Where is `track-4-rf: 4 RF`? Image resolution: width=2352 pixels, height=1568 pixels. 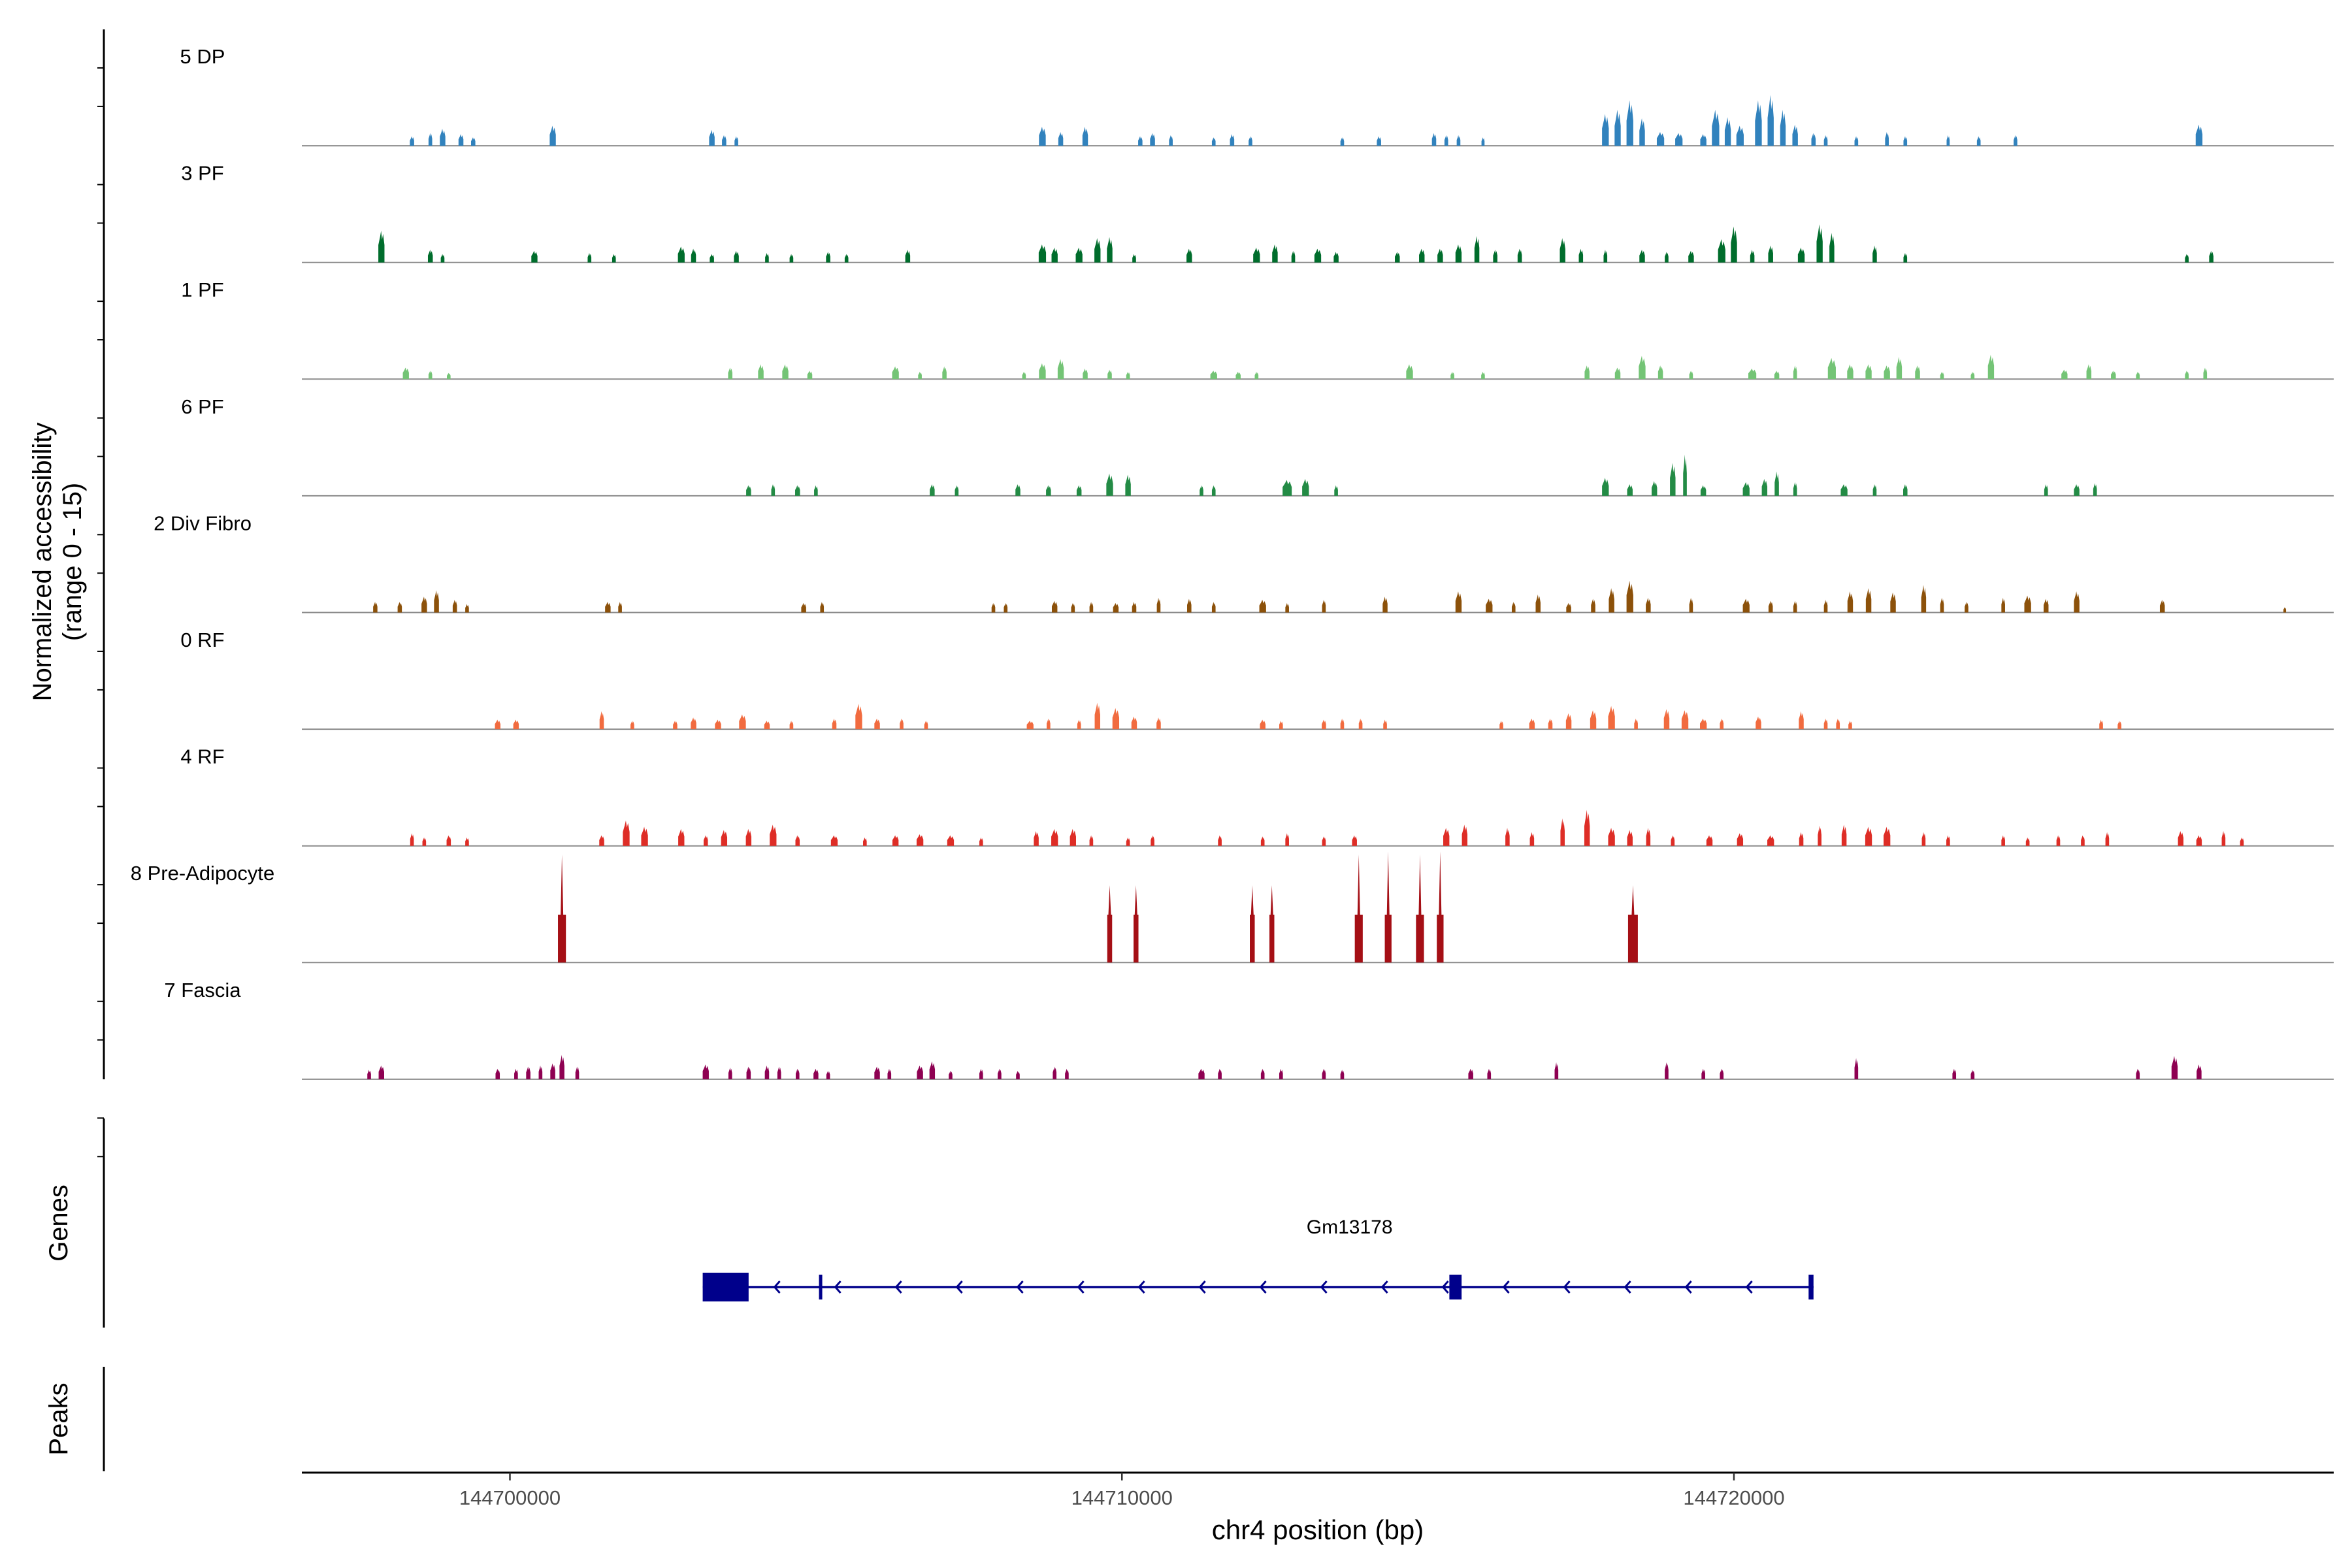
track-4-rf: 4 RF is located at coordinates (1257, 796).